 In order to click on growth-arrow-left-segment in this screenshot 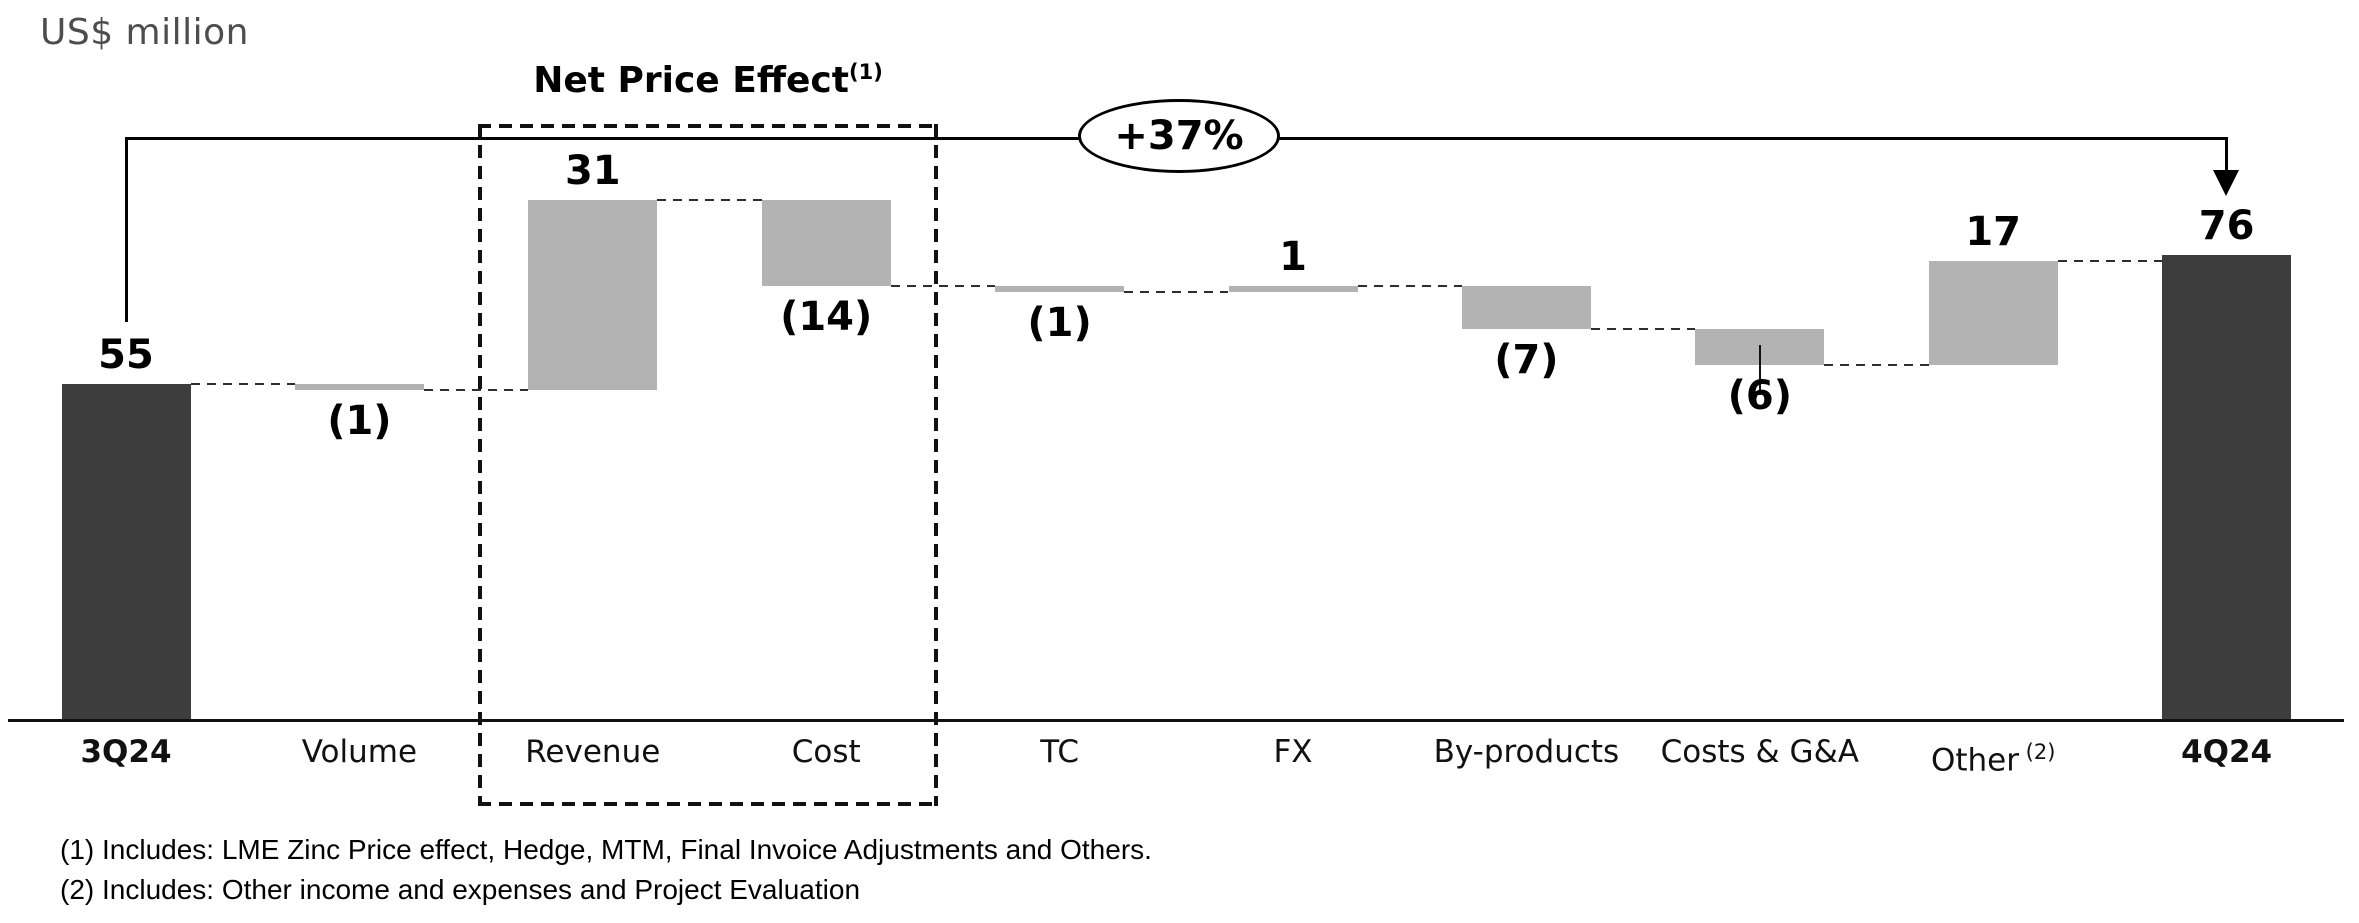, I will do `click(126, 229)`.